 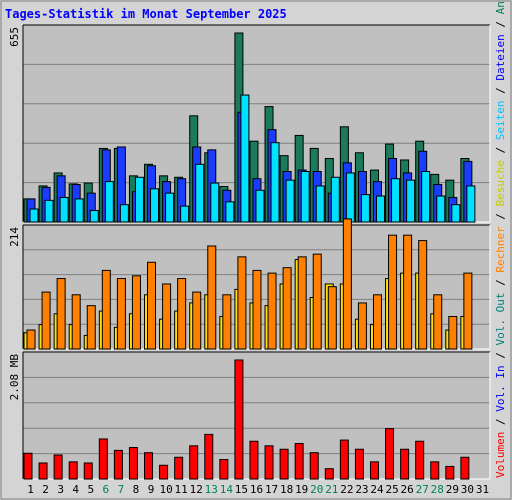 I want to click on x-tick-label: 15, so click(x=241, y=489).